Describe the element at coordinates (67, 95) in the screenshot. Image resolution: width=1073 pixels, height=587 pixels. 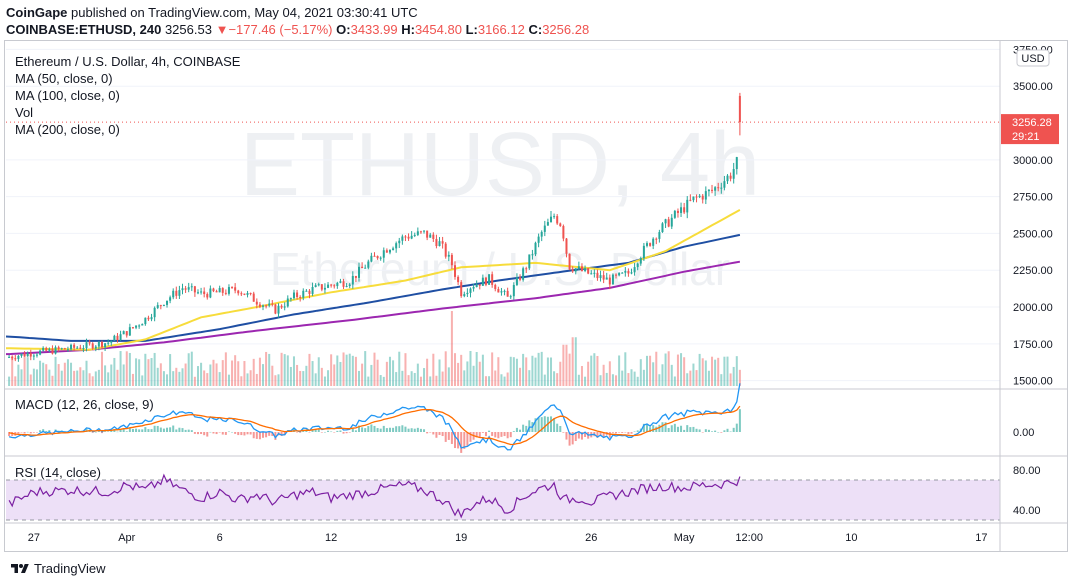
I see `legend-ma100: MA (100, close, 0)` at that location.